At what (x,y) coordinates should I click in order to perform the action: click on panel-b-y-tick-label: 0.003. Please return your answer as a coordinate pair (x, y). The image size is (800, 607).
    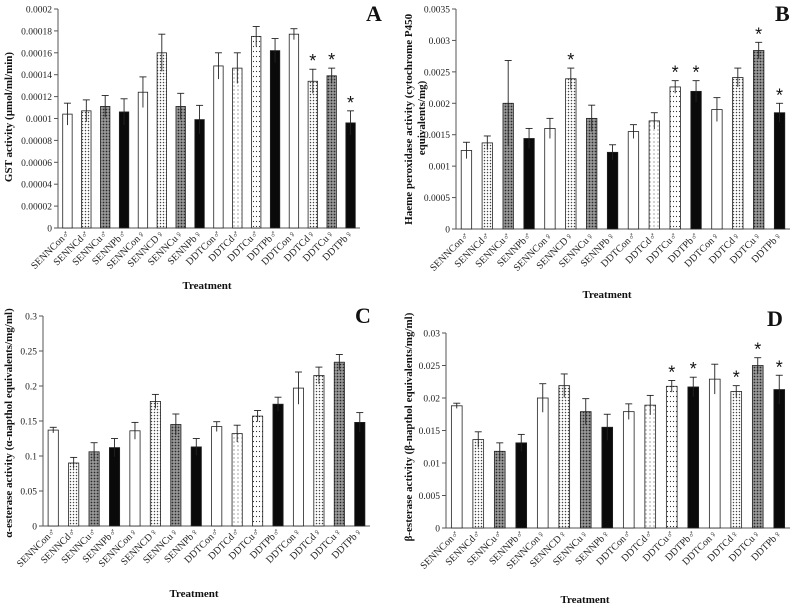
    Looking at the image, I should click on (440, 42).